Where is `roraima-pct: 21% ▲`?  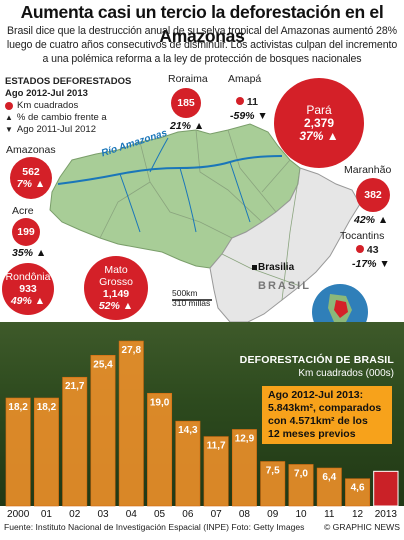 roraima-pct: 21% ▲ is located at coordinates (187, 126).